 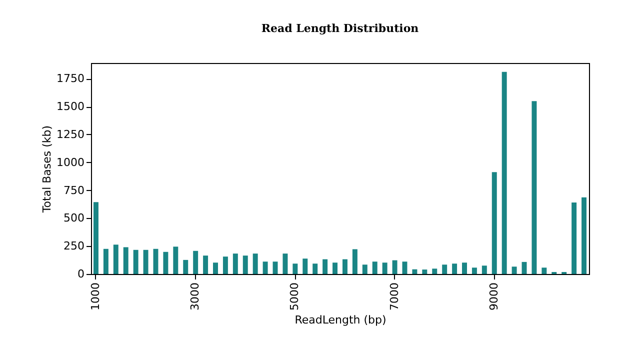 What do you see at coordinates (74, 190) in the screenshot?
I see `y-tick-label: 750` at bounding box center [74, 190].